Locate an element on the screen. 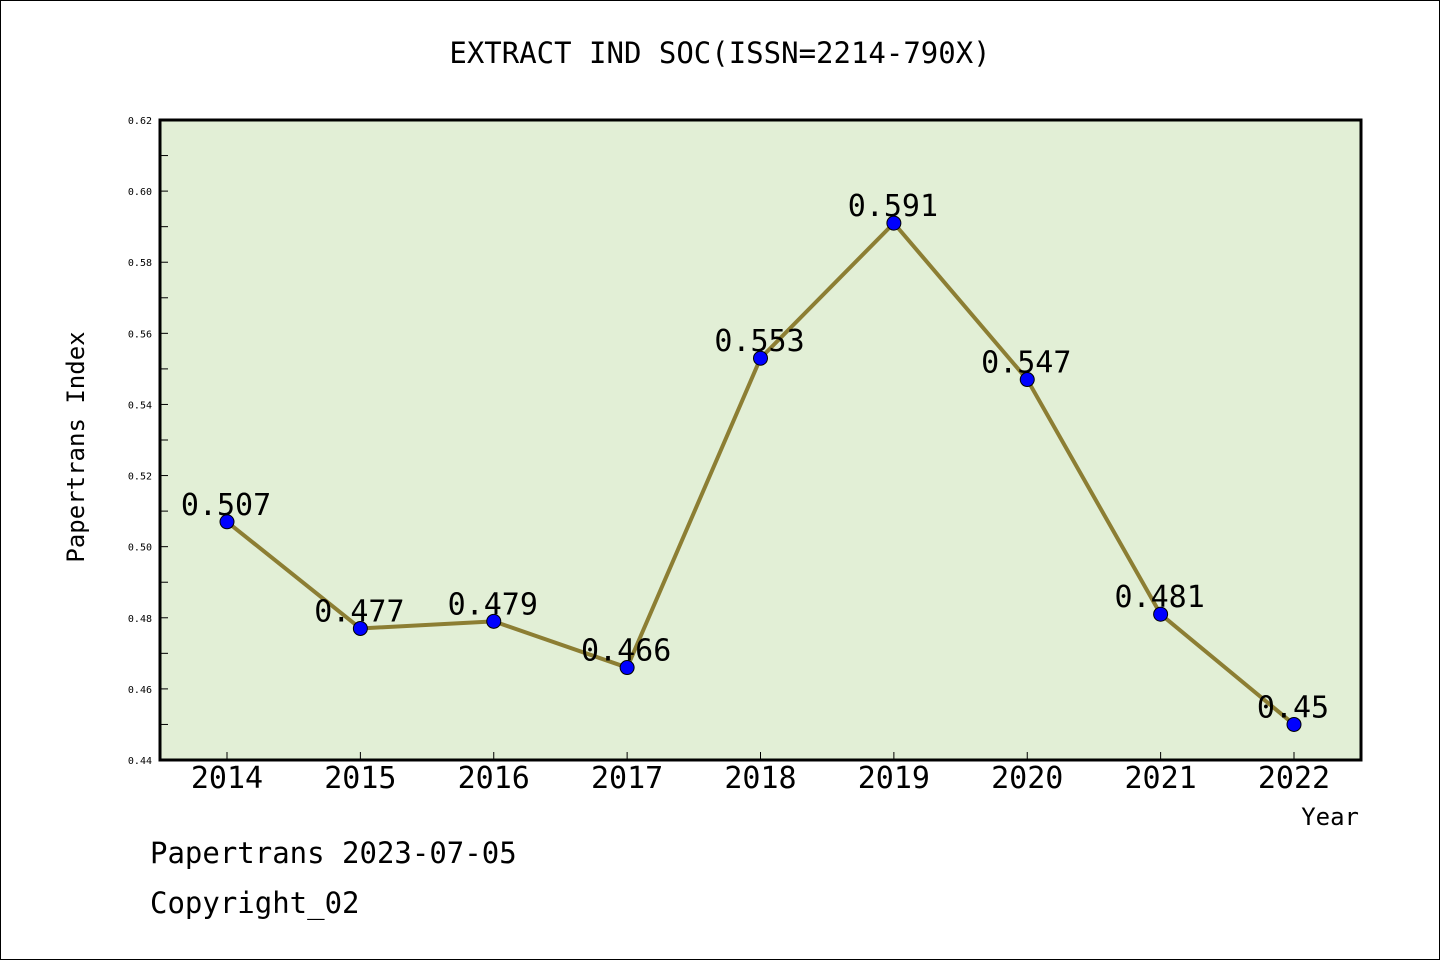  x-tick-label: 2015 is located at coordinates (360, 778).